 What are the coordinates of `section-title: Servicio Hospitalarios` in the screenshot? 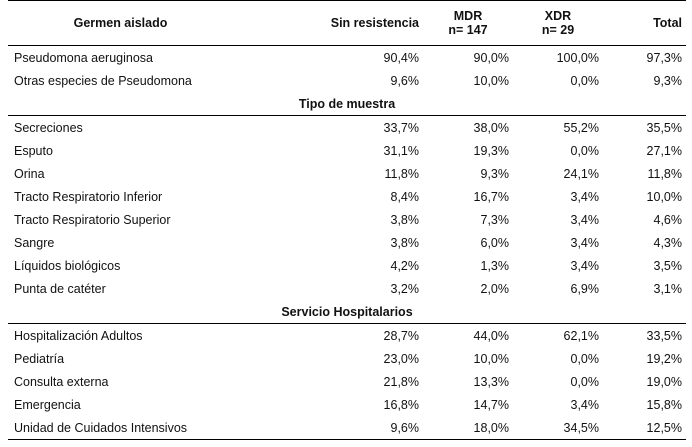 It's located at (347, 312).